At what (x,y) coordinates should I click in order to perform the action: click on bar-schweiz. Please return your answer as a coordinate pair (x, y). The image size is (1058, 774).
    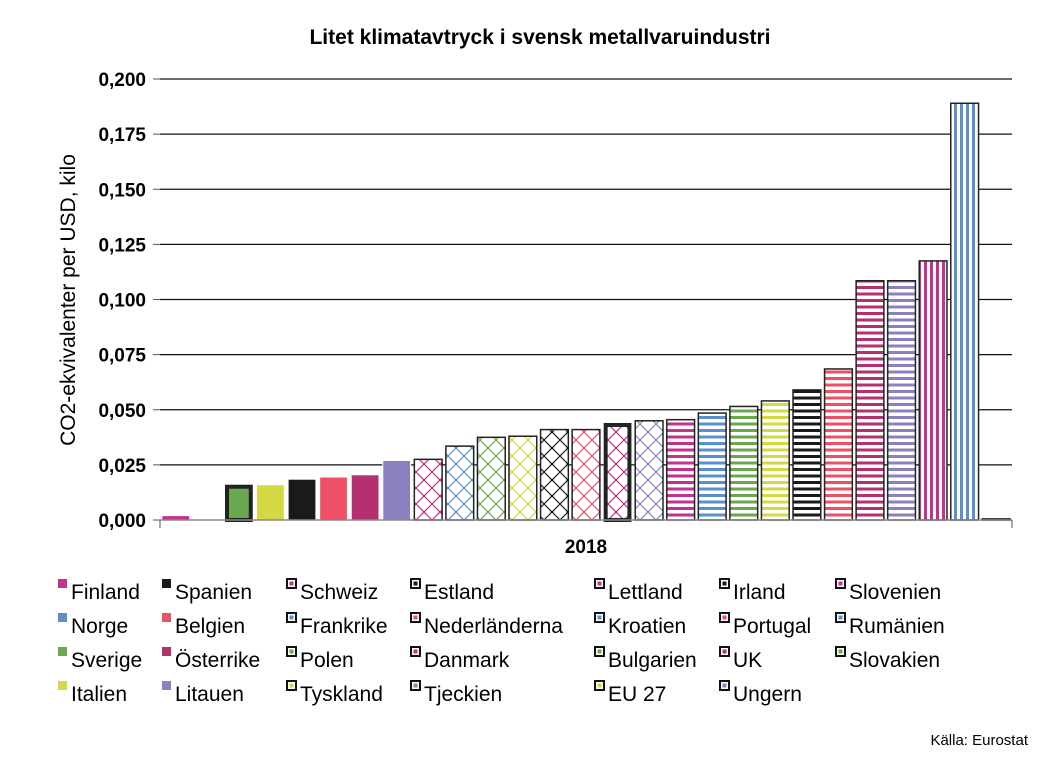
    Looking at the image, I should click on (428, 489).